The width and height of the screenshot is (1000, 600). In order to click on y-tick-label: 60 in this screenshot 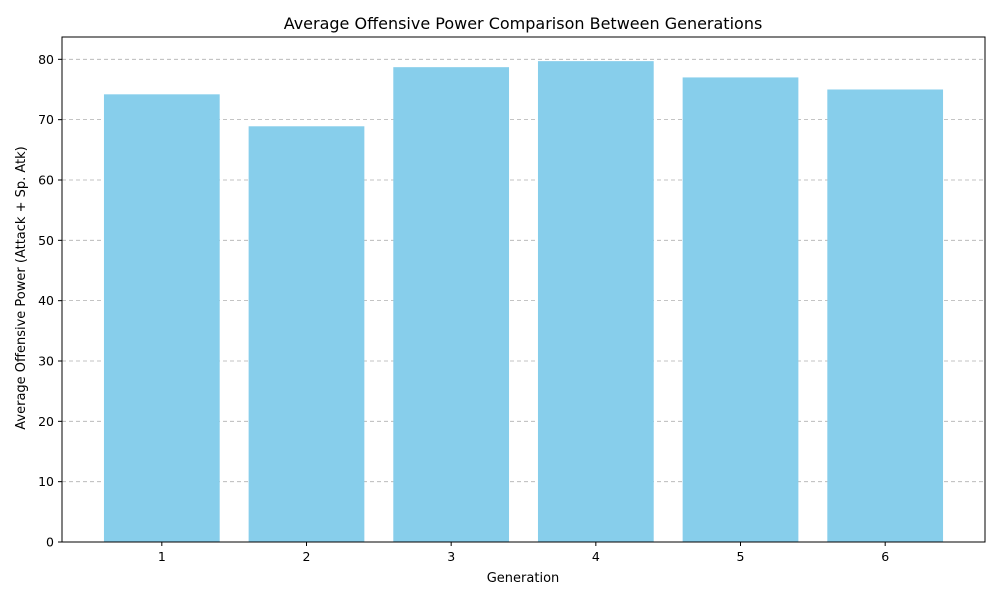, I will do `click(46, 179)`.